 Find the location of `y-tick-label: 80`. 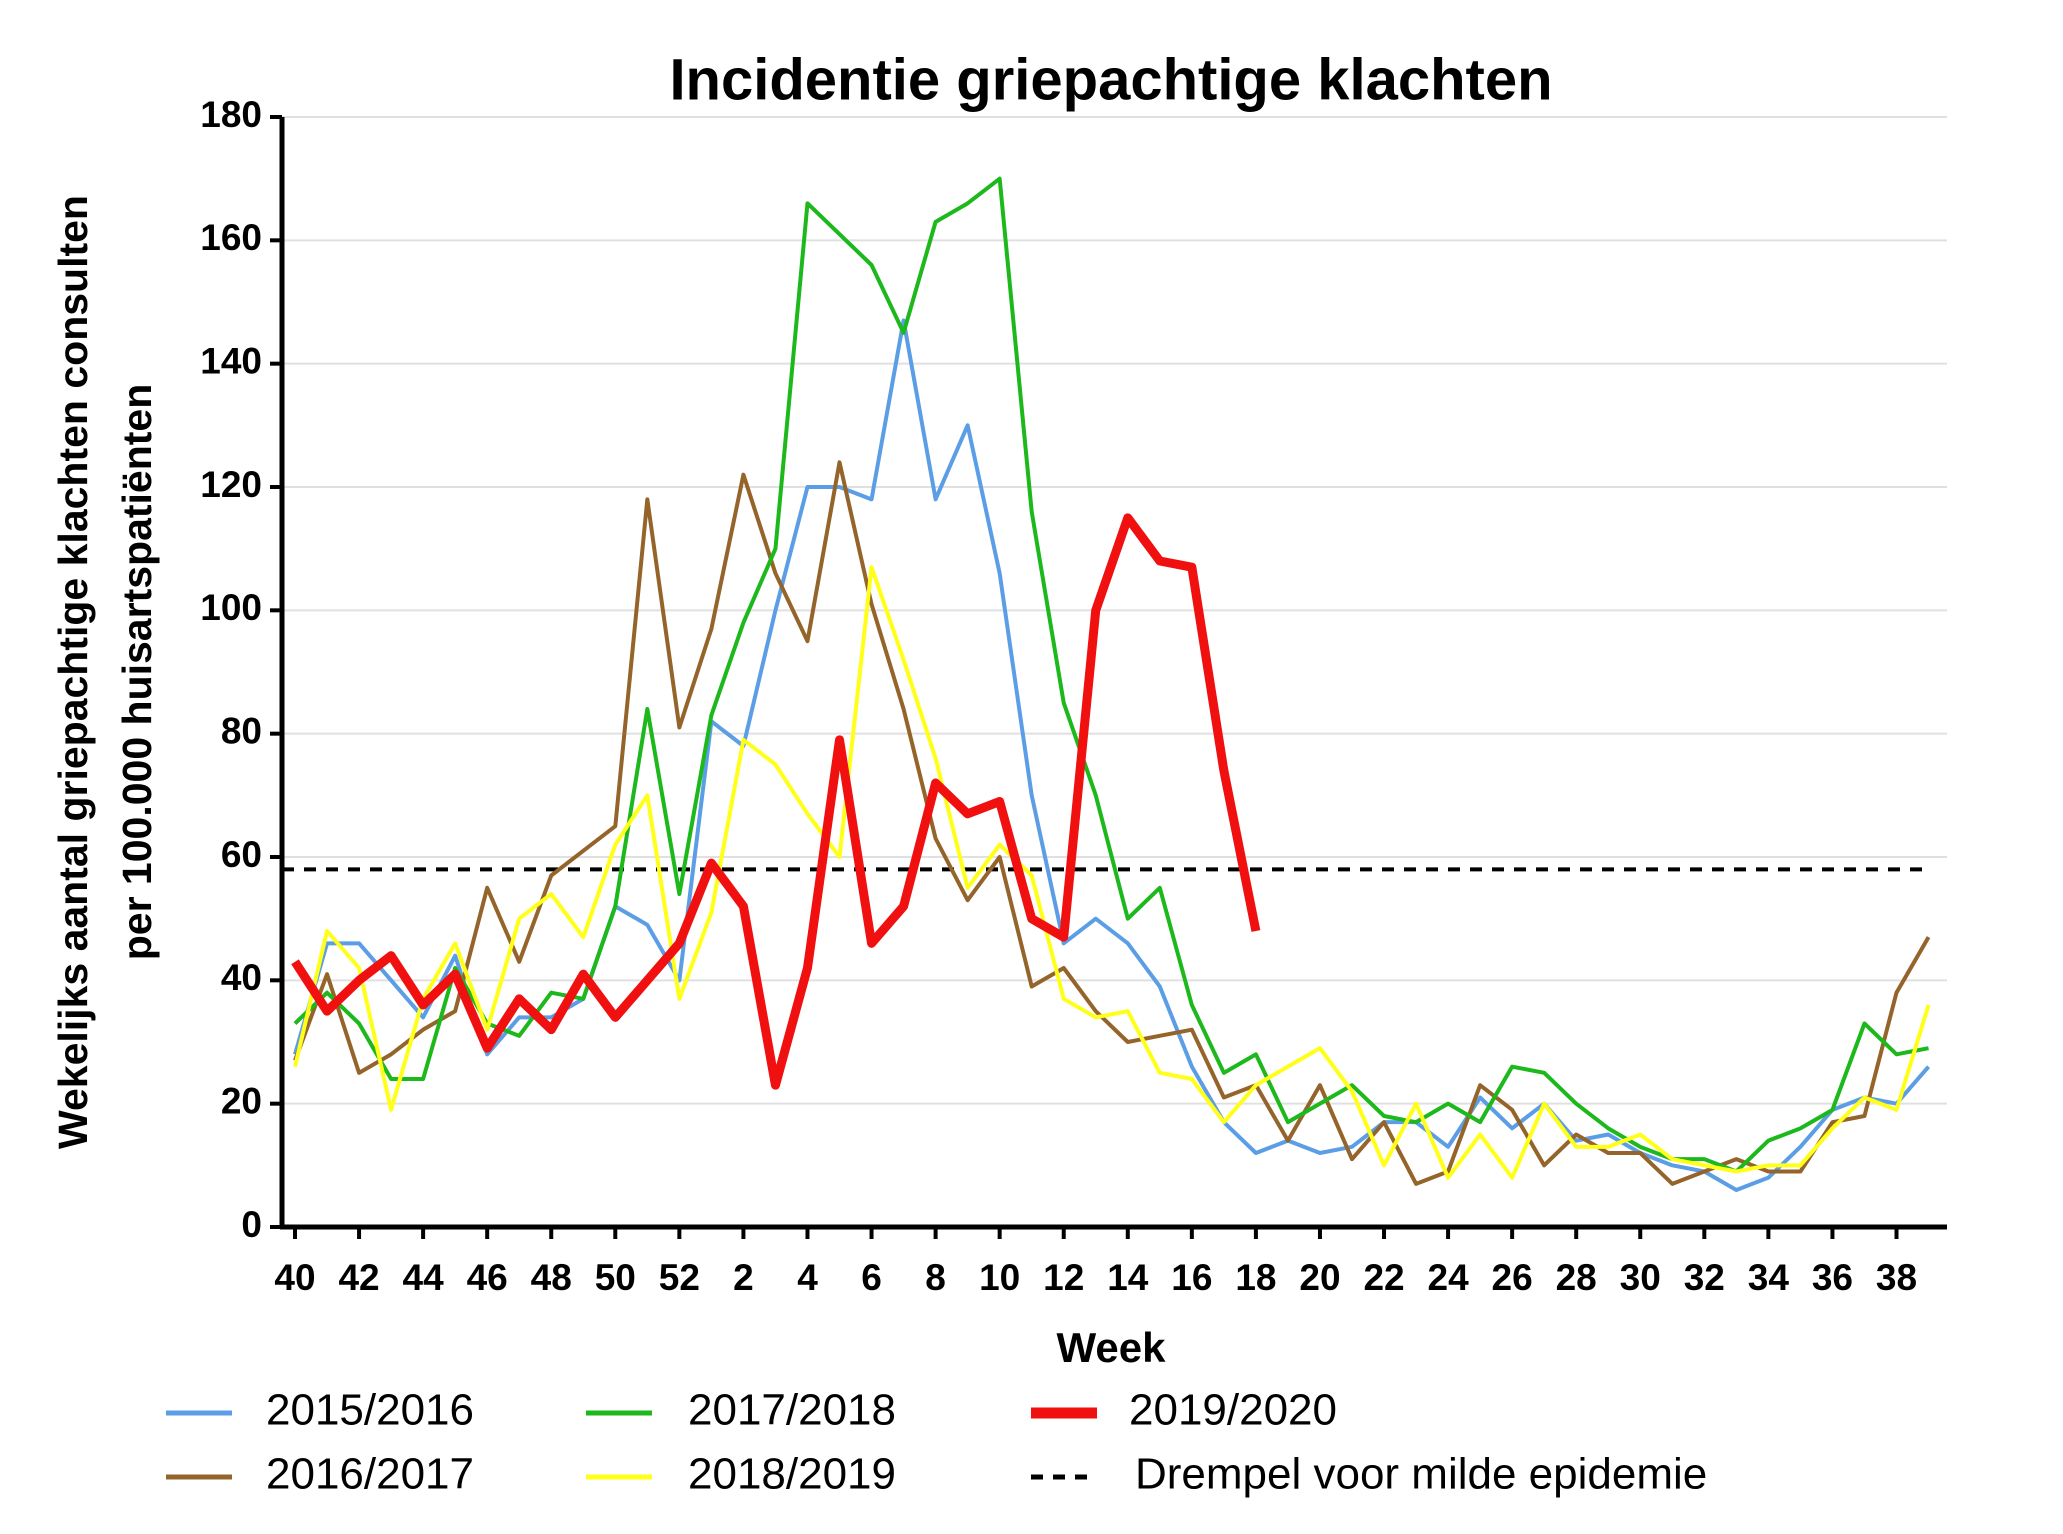

y-tick-label: 80 is located at coordinates (241, 730).